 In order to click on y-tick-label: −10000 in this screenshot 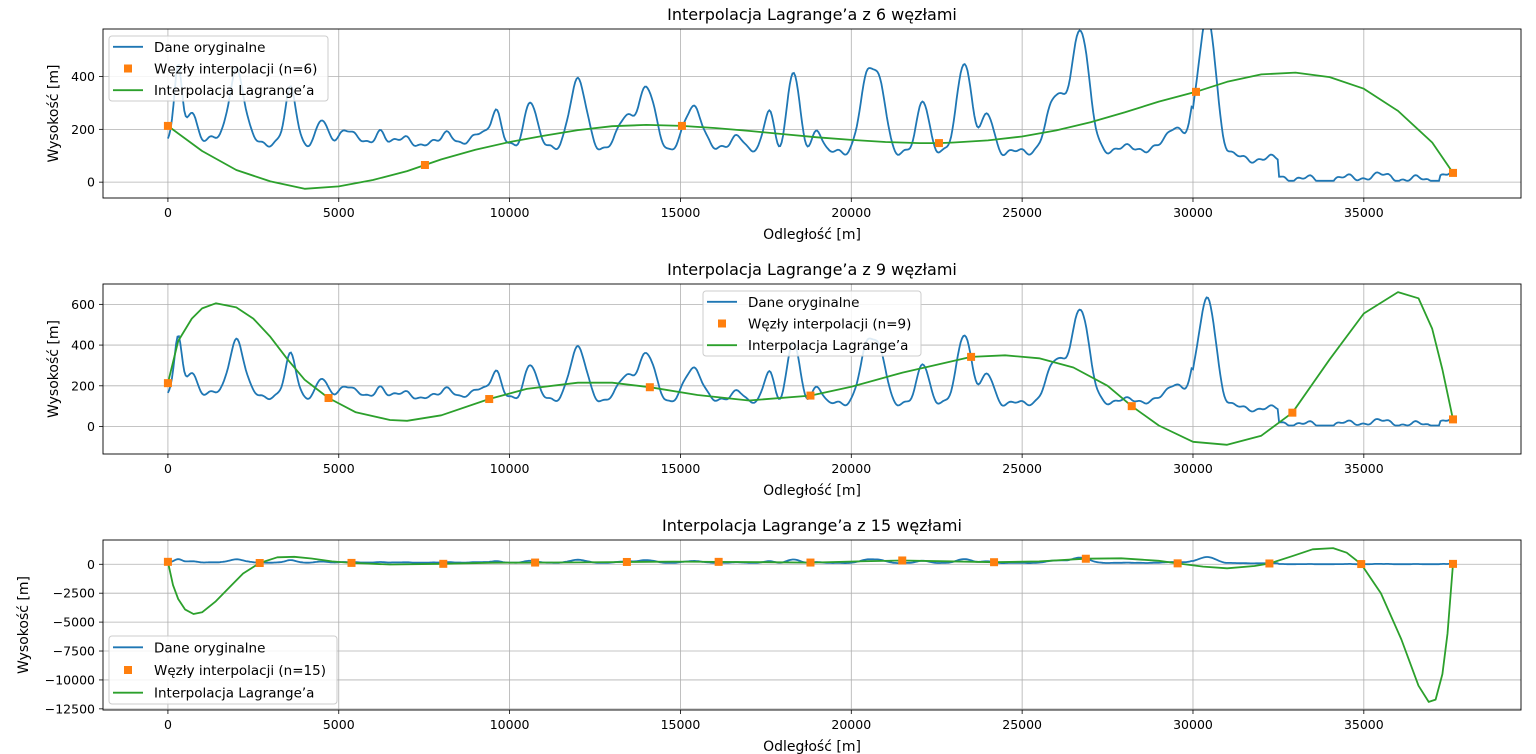, I will do `click(70, 679)`.